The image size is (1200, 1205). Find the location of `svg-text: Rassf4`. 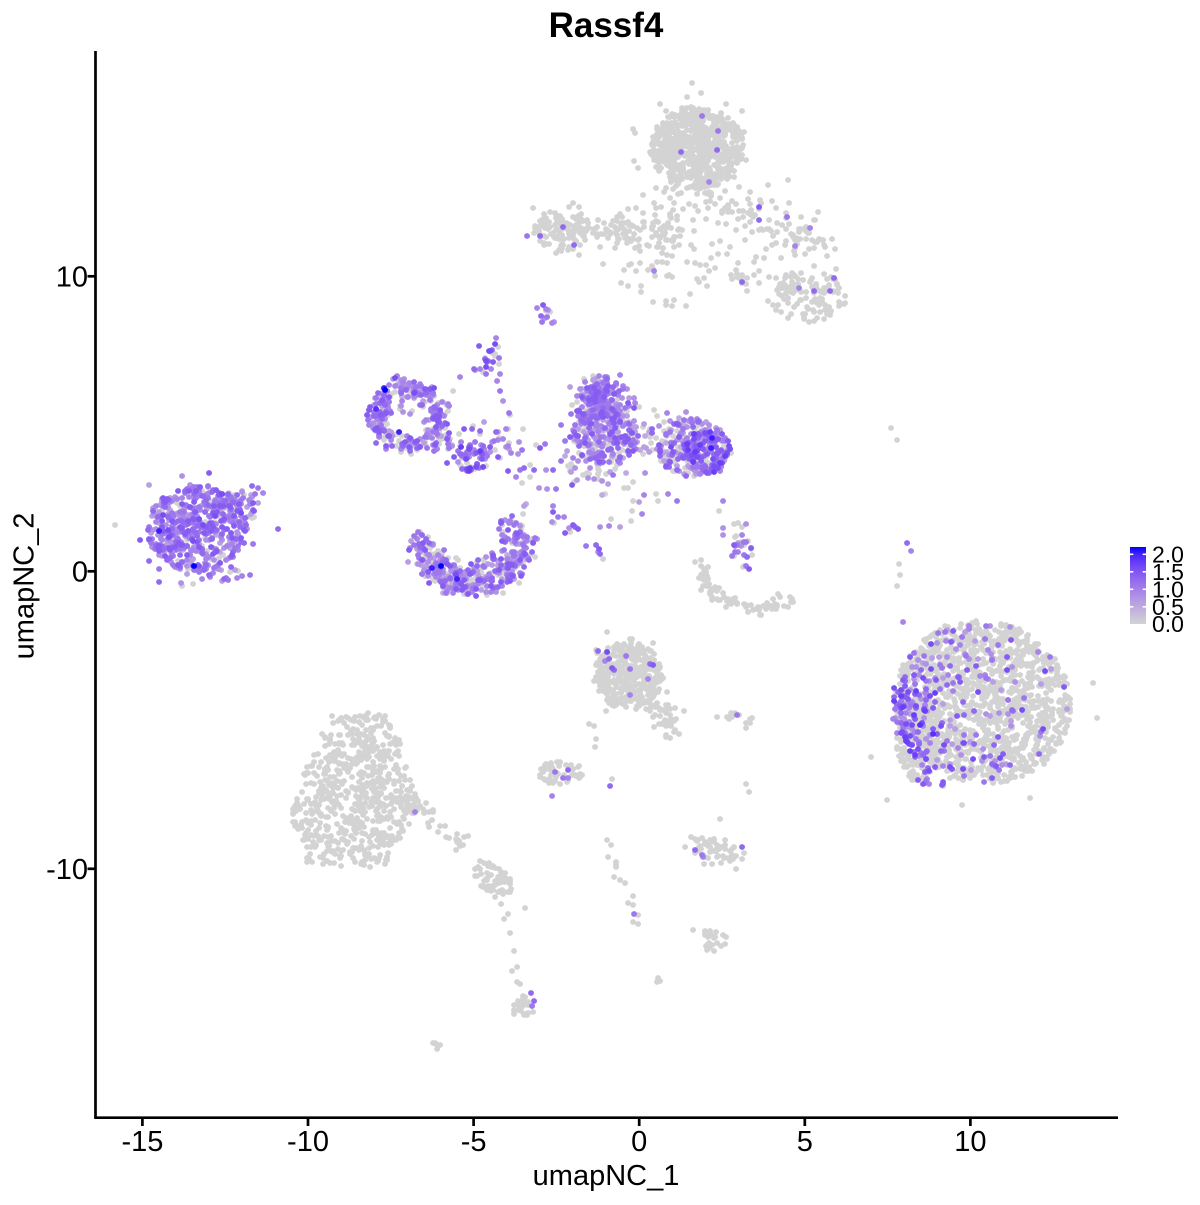

svg-text: Rassf4 is located at coordinates (606, 25).